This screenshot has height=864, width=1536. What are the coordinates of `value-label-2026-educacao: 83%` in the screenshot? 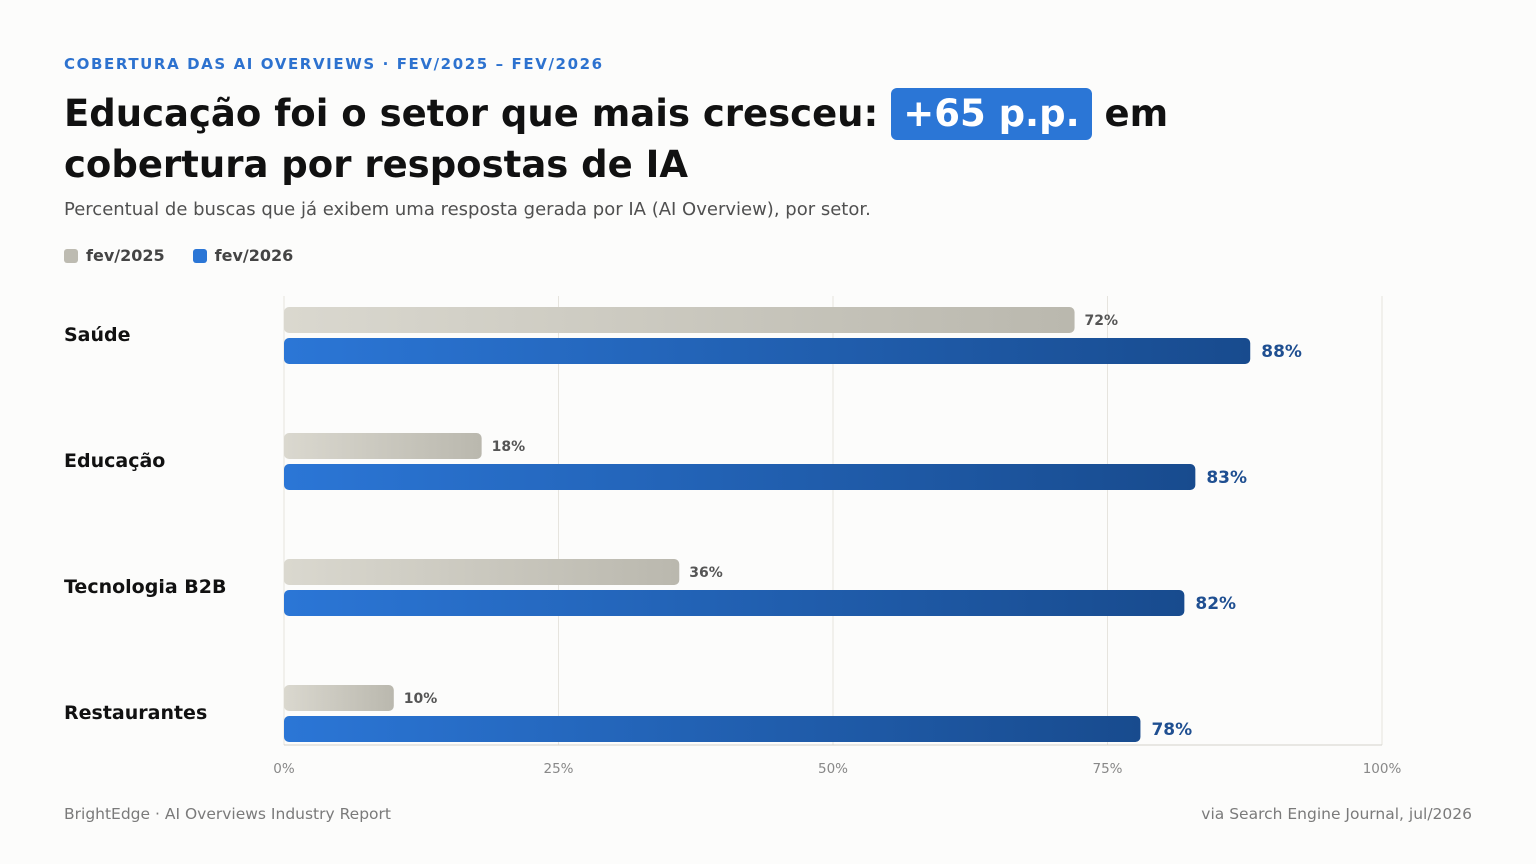 It's located at (1226, 478).